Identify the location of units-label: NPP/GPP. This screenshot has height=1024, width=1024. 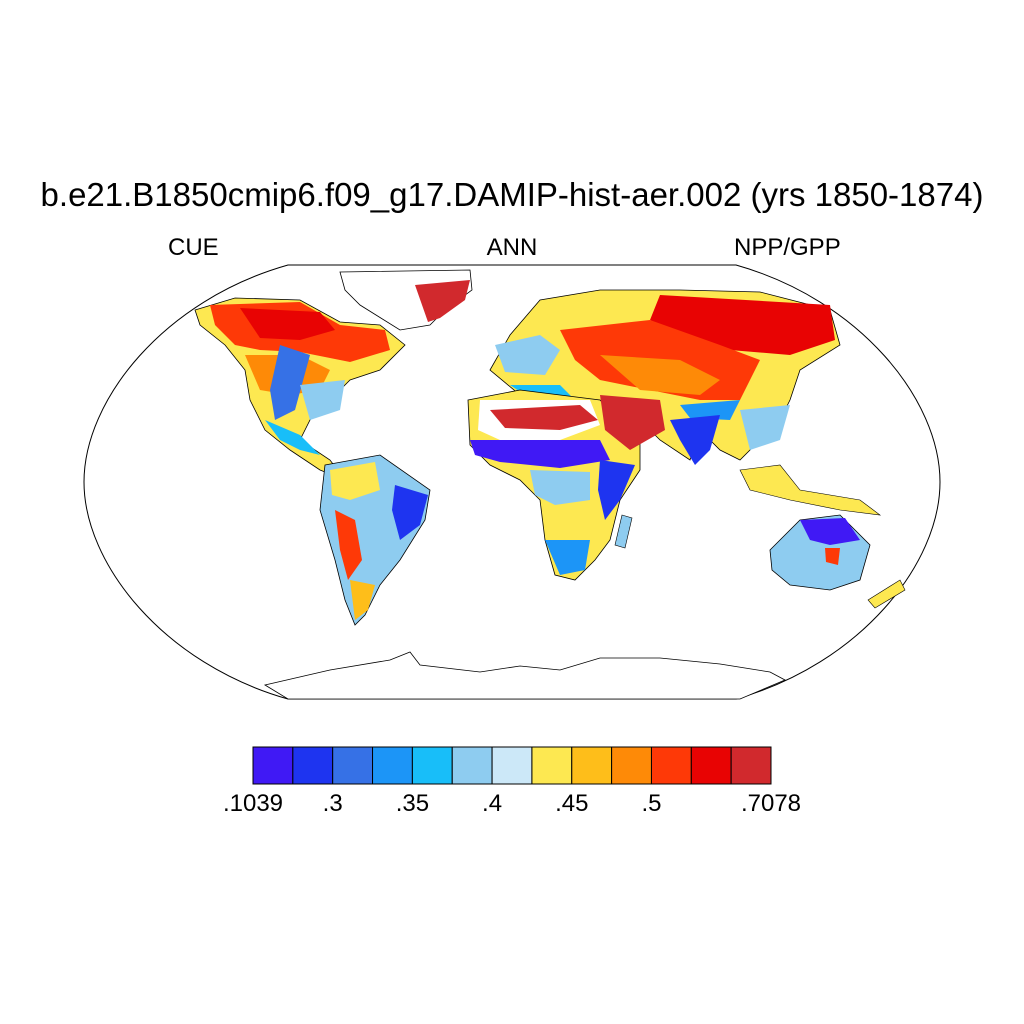
(787, 247).